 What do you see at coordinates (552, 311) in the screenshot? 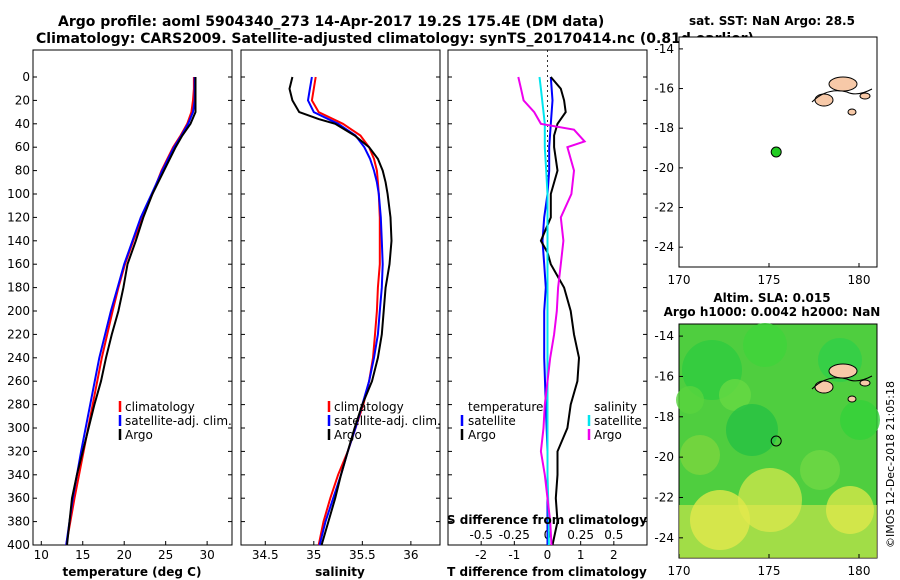
I see `series-line-argo_sal` at bounding box center [552, 311].